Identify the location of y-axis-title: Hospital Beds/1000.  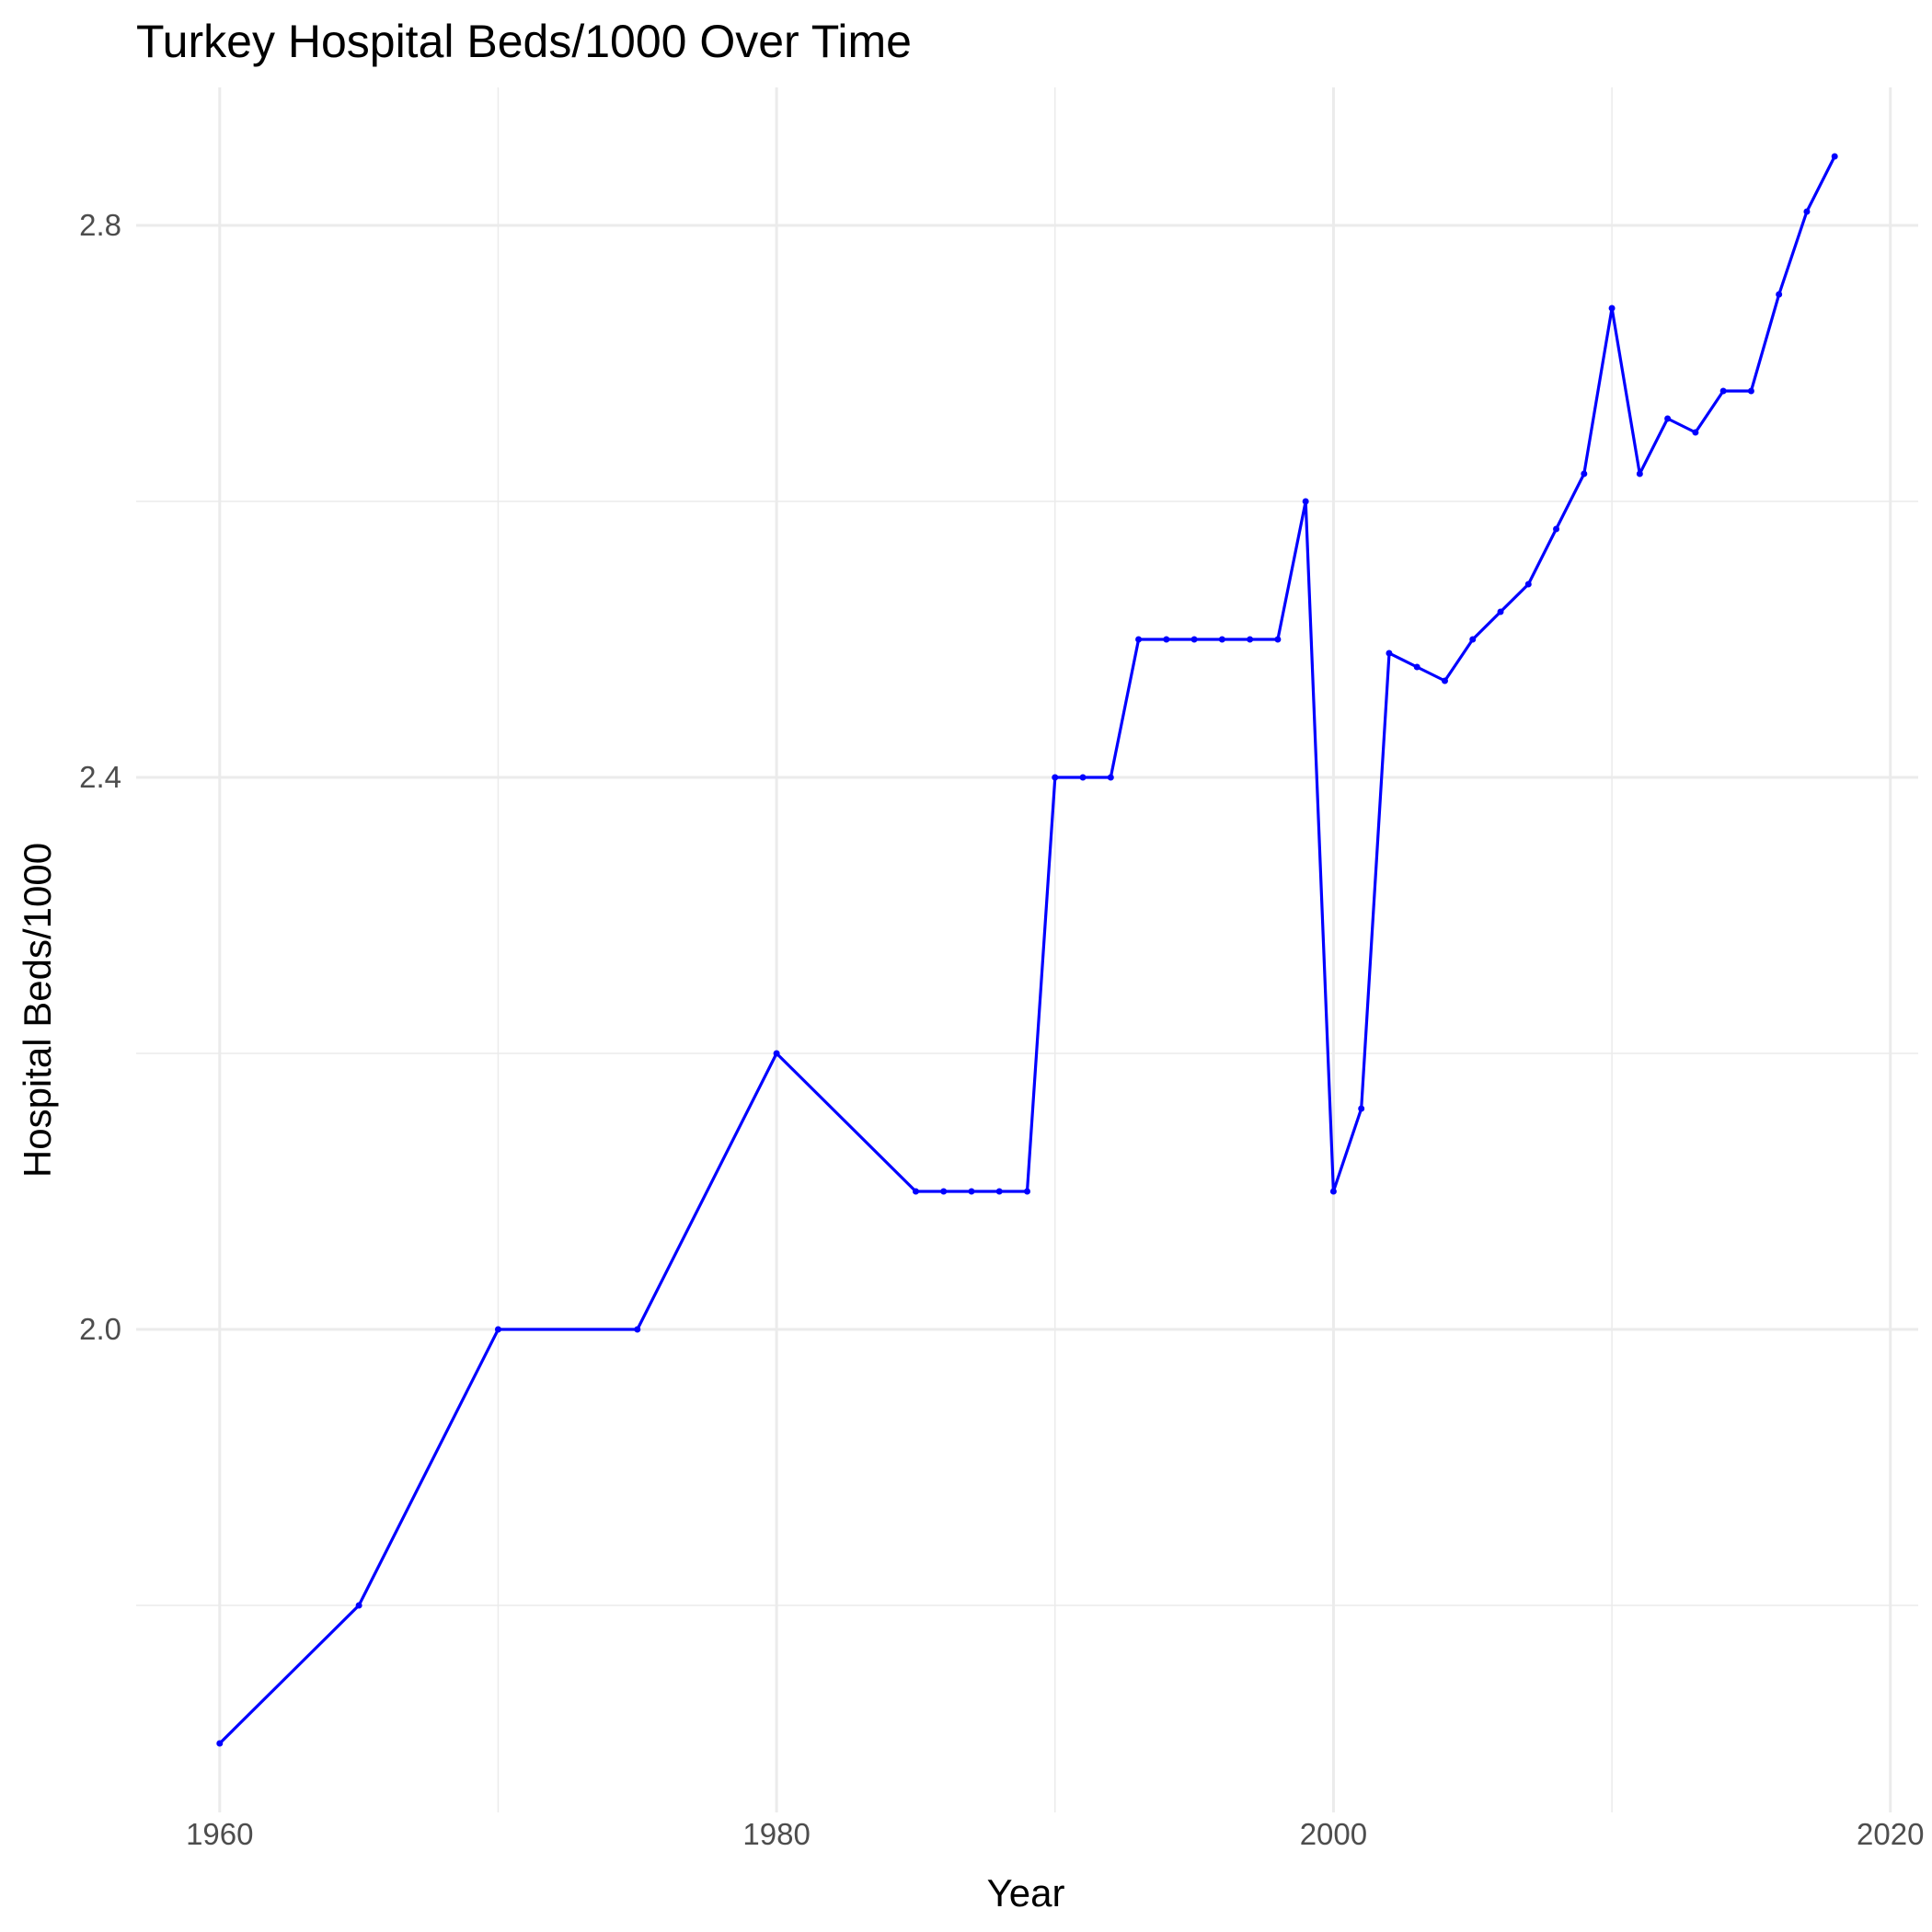
(37, 1010).